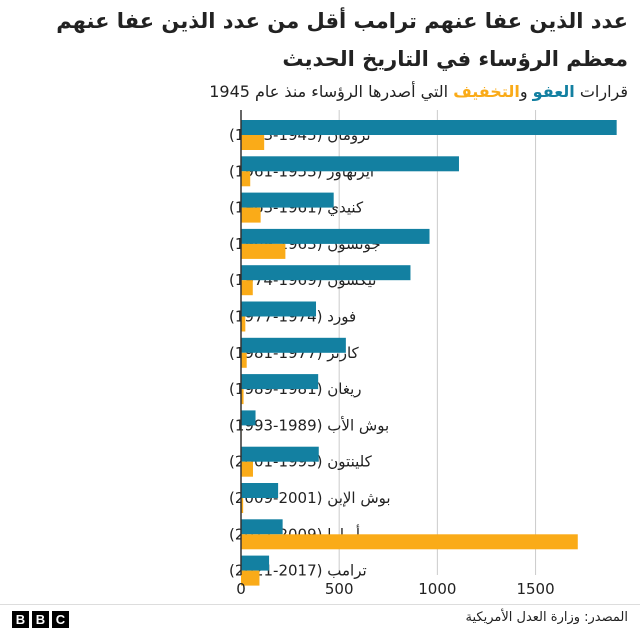 The image size is (640, 634). What do you see at coordinates (553, 91) in the screenshot?
I see `subtitle-pardon-word: العفو` at bounding box center [553, 91].